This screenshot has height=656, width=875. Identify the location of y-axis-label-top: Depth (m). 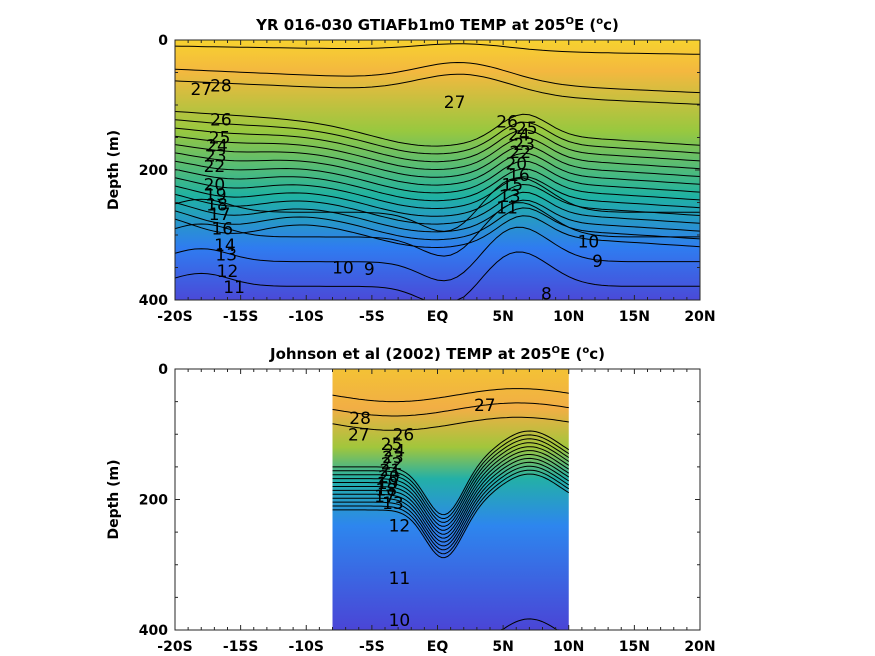
(114, 170).